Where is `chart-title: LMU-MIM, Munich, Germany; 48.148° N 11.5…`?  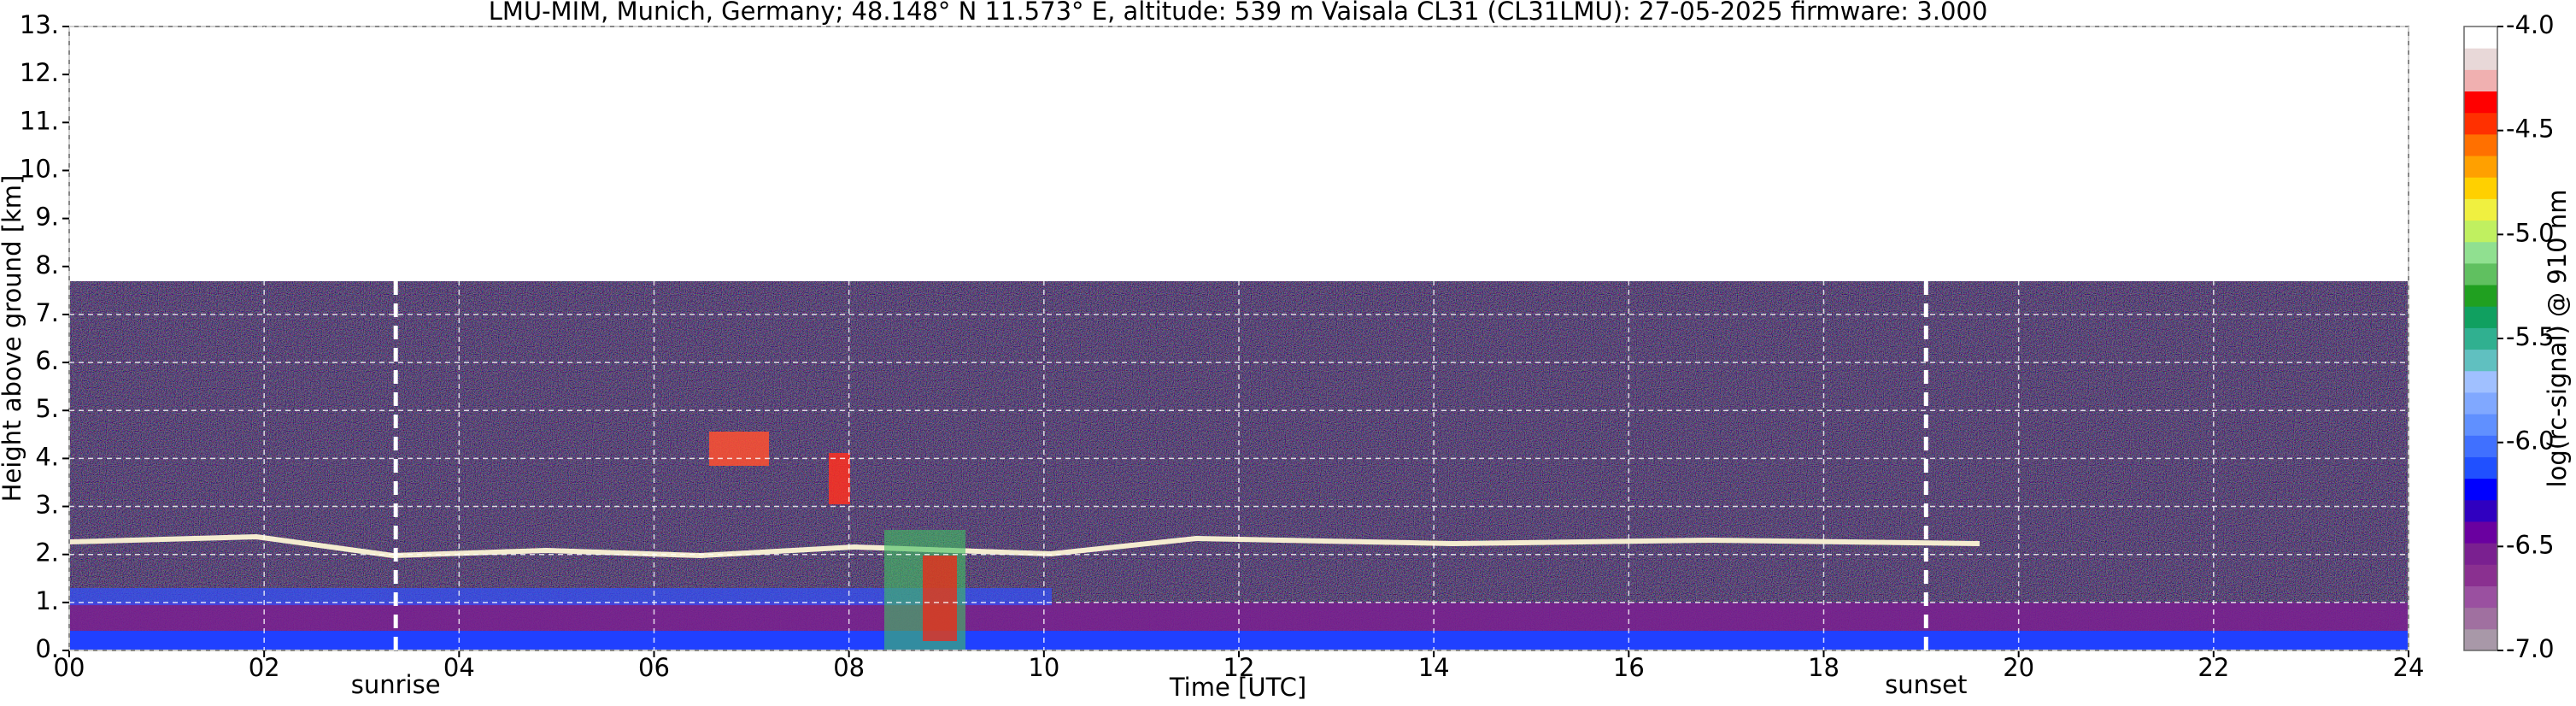
chart-title: LMU-MIM, Munich, Germany; 48.148° N 11.5… is located at coordinates (1238, 13).